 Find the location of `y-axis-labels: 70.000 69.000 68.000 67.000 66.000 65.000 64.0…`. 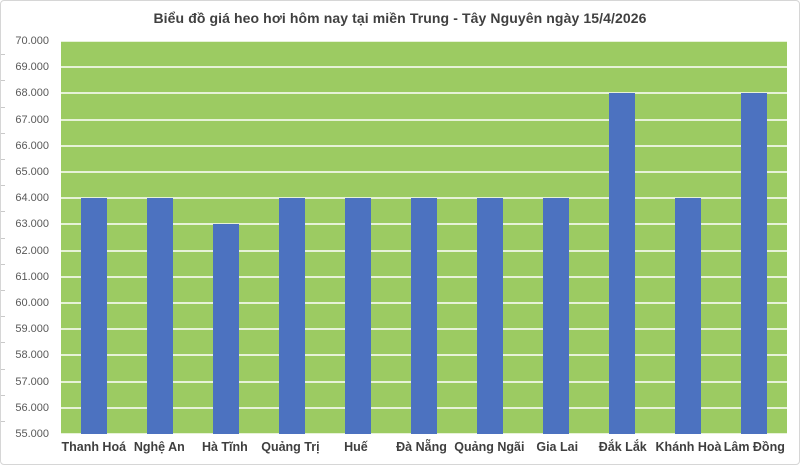

y-axis-labels: 70.000 69.000 68.000 67.000 66.000 65.000 64.0… is located at coordinates (27, 237).